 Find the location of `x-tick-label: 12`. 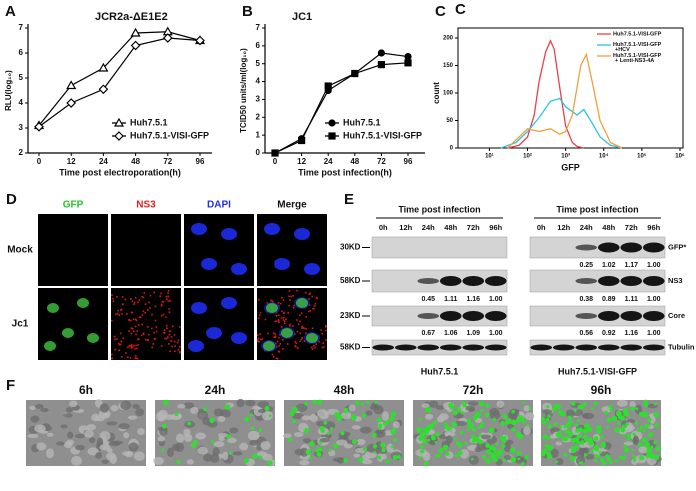

x-tick-label: 12 is located at coordinates (301, 161).